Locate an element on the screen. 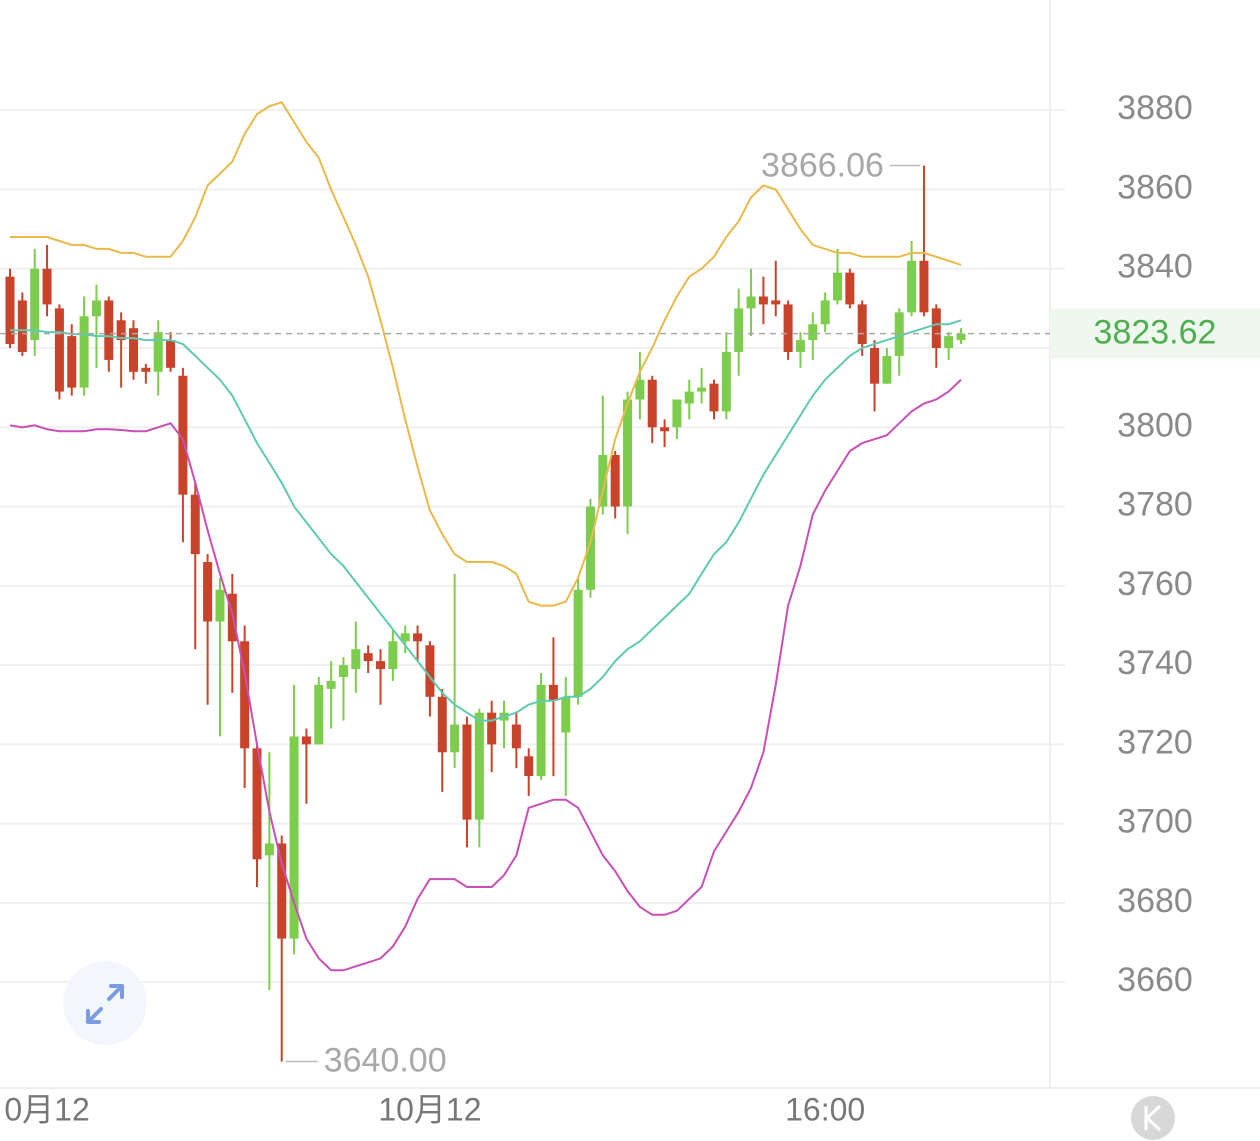 This screenshot has width=1260, height=1141. k-icon is located at coordinates (1153, 1118).